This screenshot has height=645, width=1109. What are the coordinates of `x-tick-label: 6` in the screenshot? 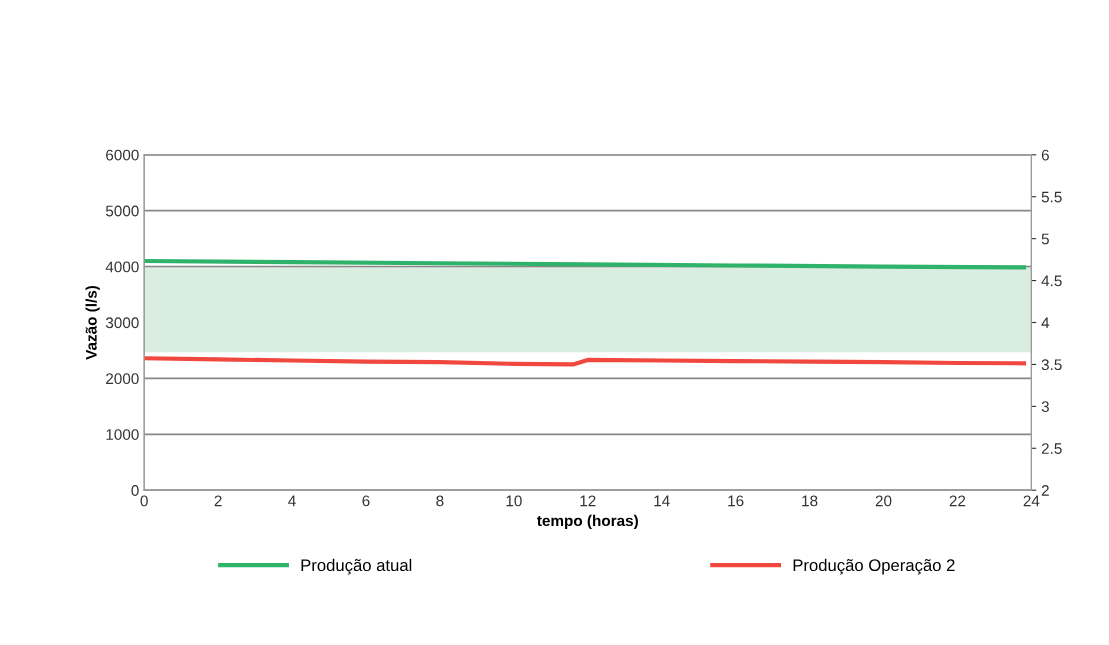 It's located at (366, 501).